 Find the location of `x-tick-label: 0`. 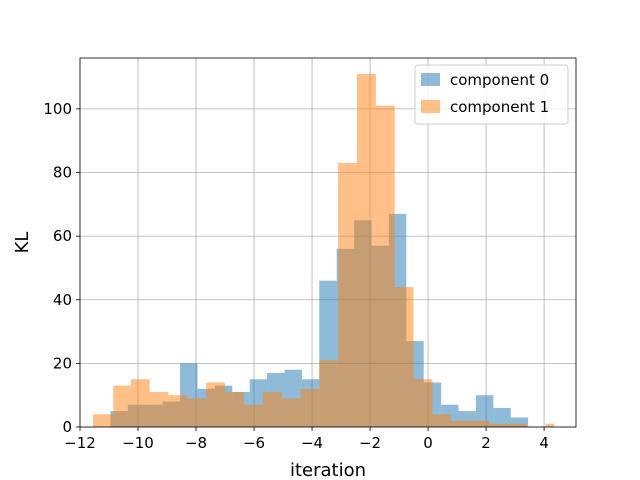

x-tick-label: 0 is located at coordinates (428, 443).